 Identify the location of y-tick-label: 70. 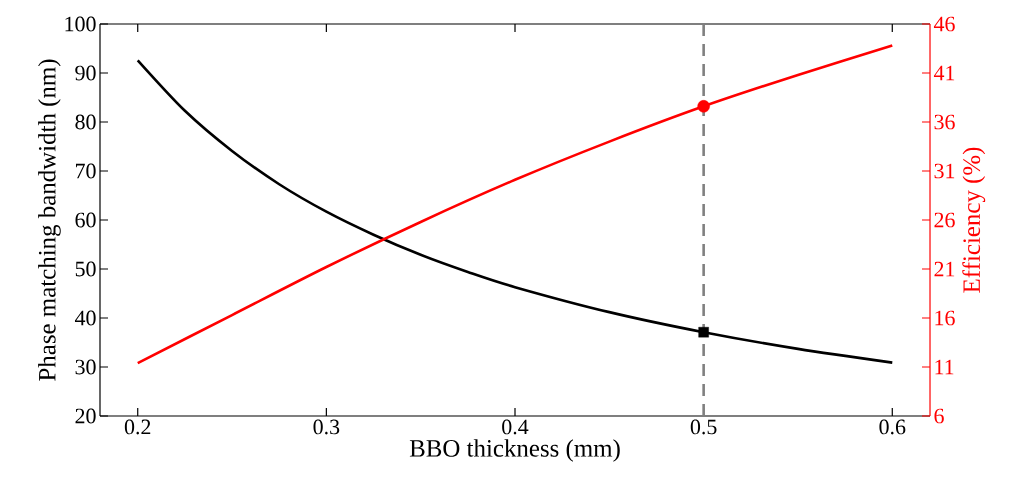
(86, 171).